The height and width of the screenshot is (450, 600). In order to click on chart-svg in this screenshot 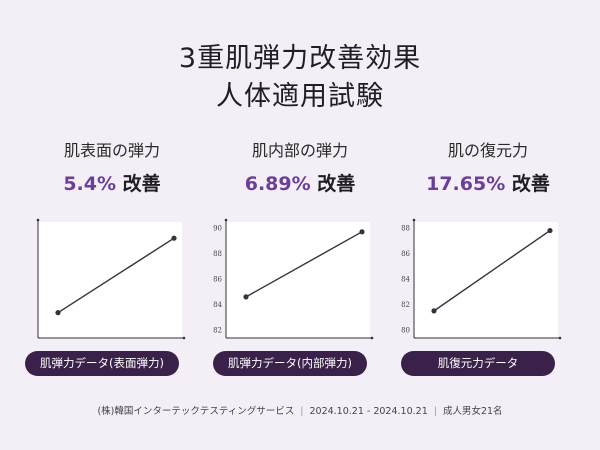, I will do `click(111, 279)`.